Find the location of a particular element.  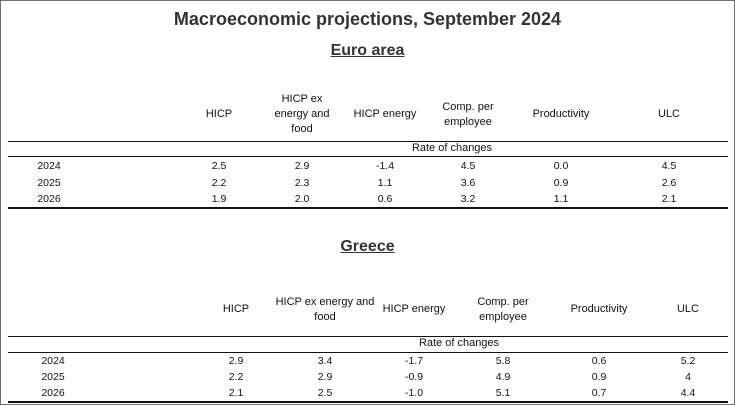

value-cell: -1.4 is located at coordinates (385, 166).